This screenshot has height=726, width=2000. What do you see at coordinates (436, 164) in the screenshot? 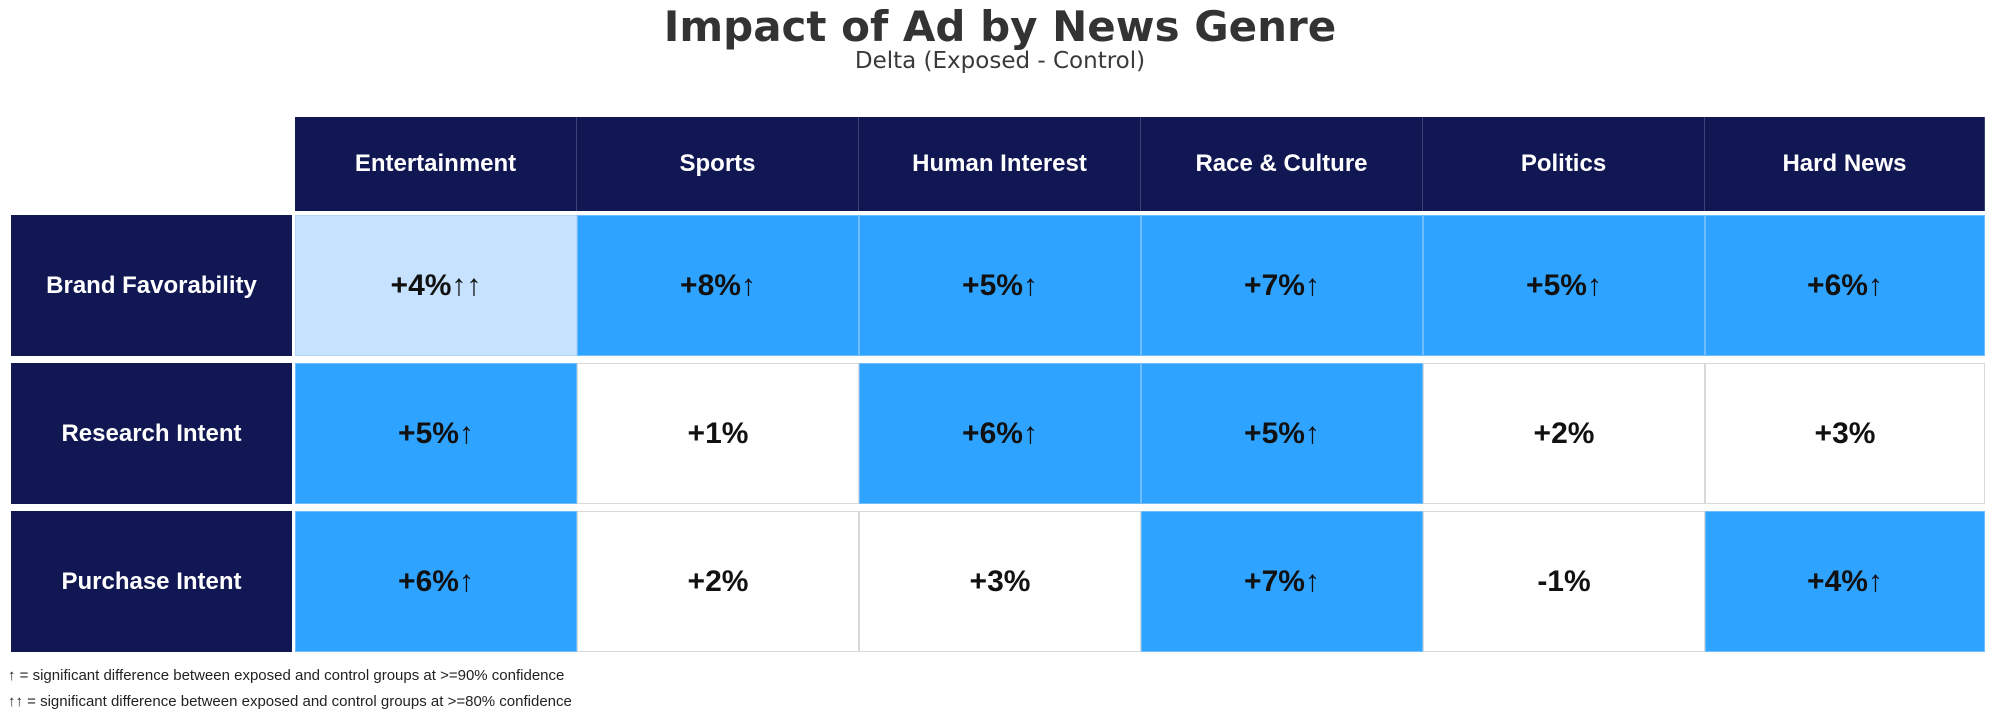
I see `column-header: Entertainment` at bounding box center [436, 164].